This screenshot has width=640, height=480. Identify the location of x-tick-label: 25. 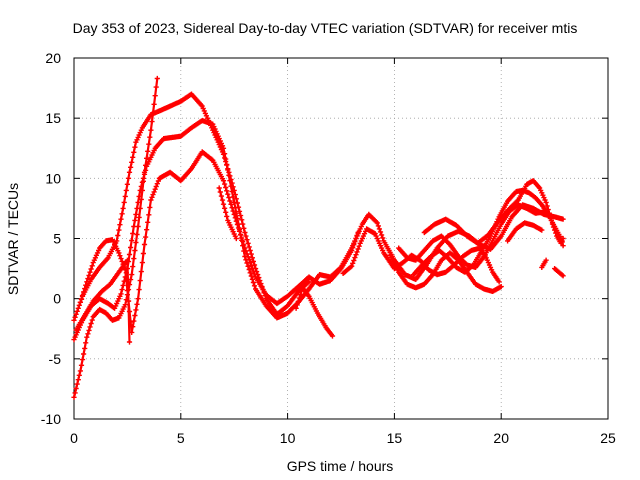
(608, 438).